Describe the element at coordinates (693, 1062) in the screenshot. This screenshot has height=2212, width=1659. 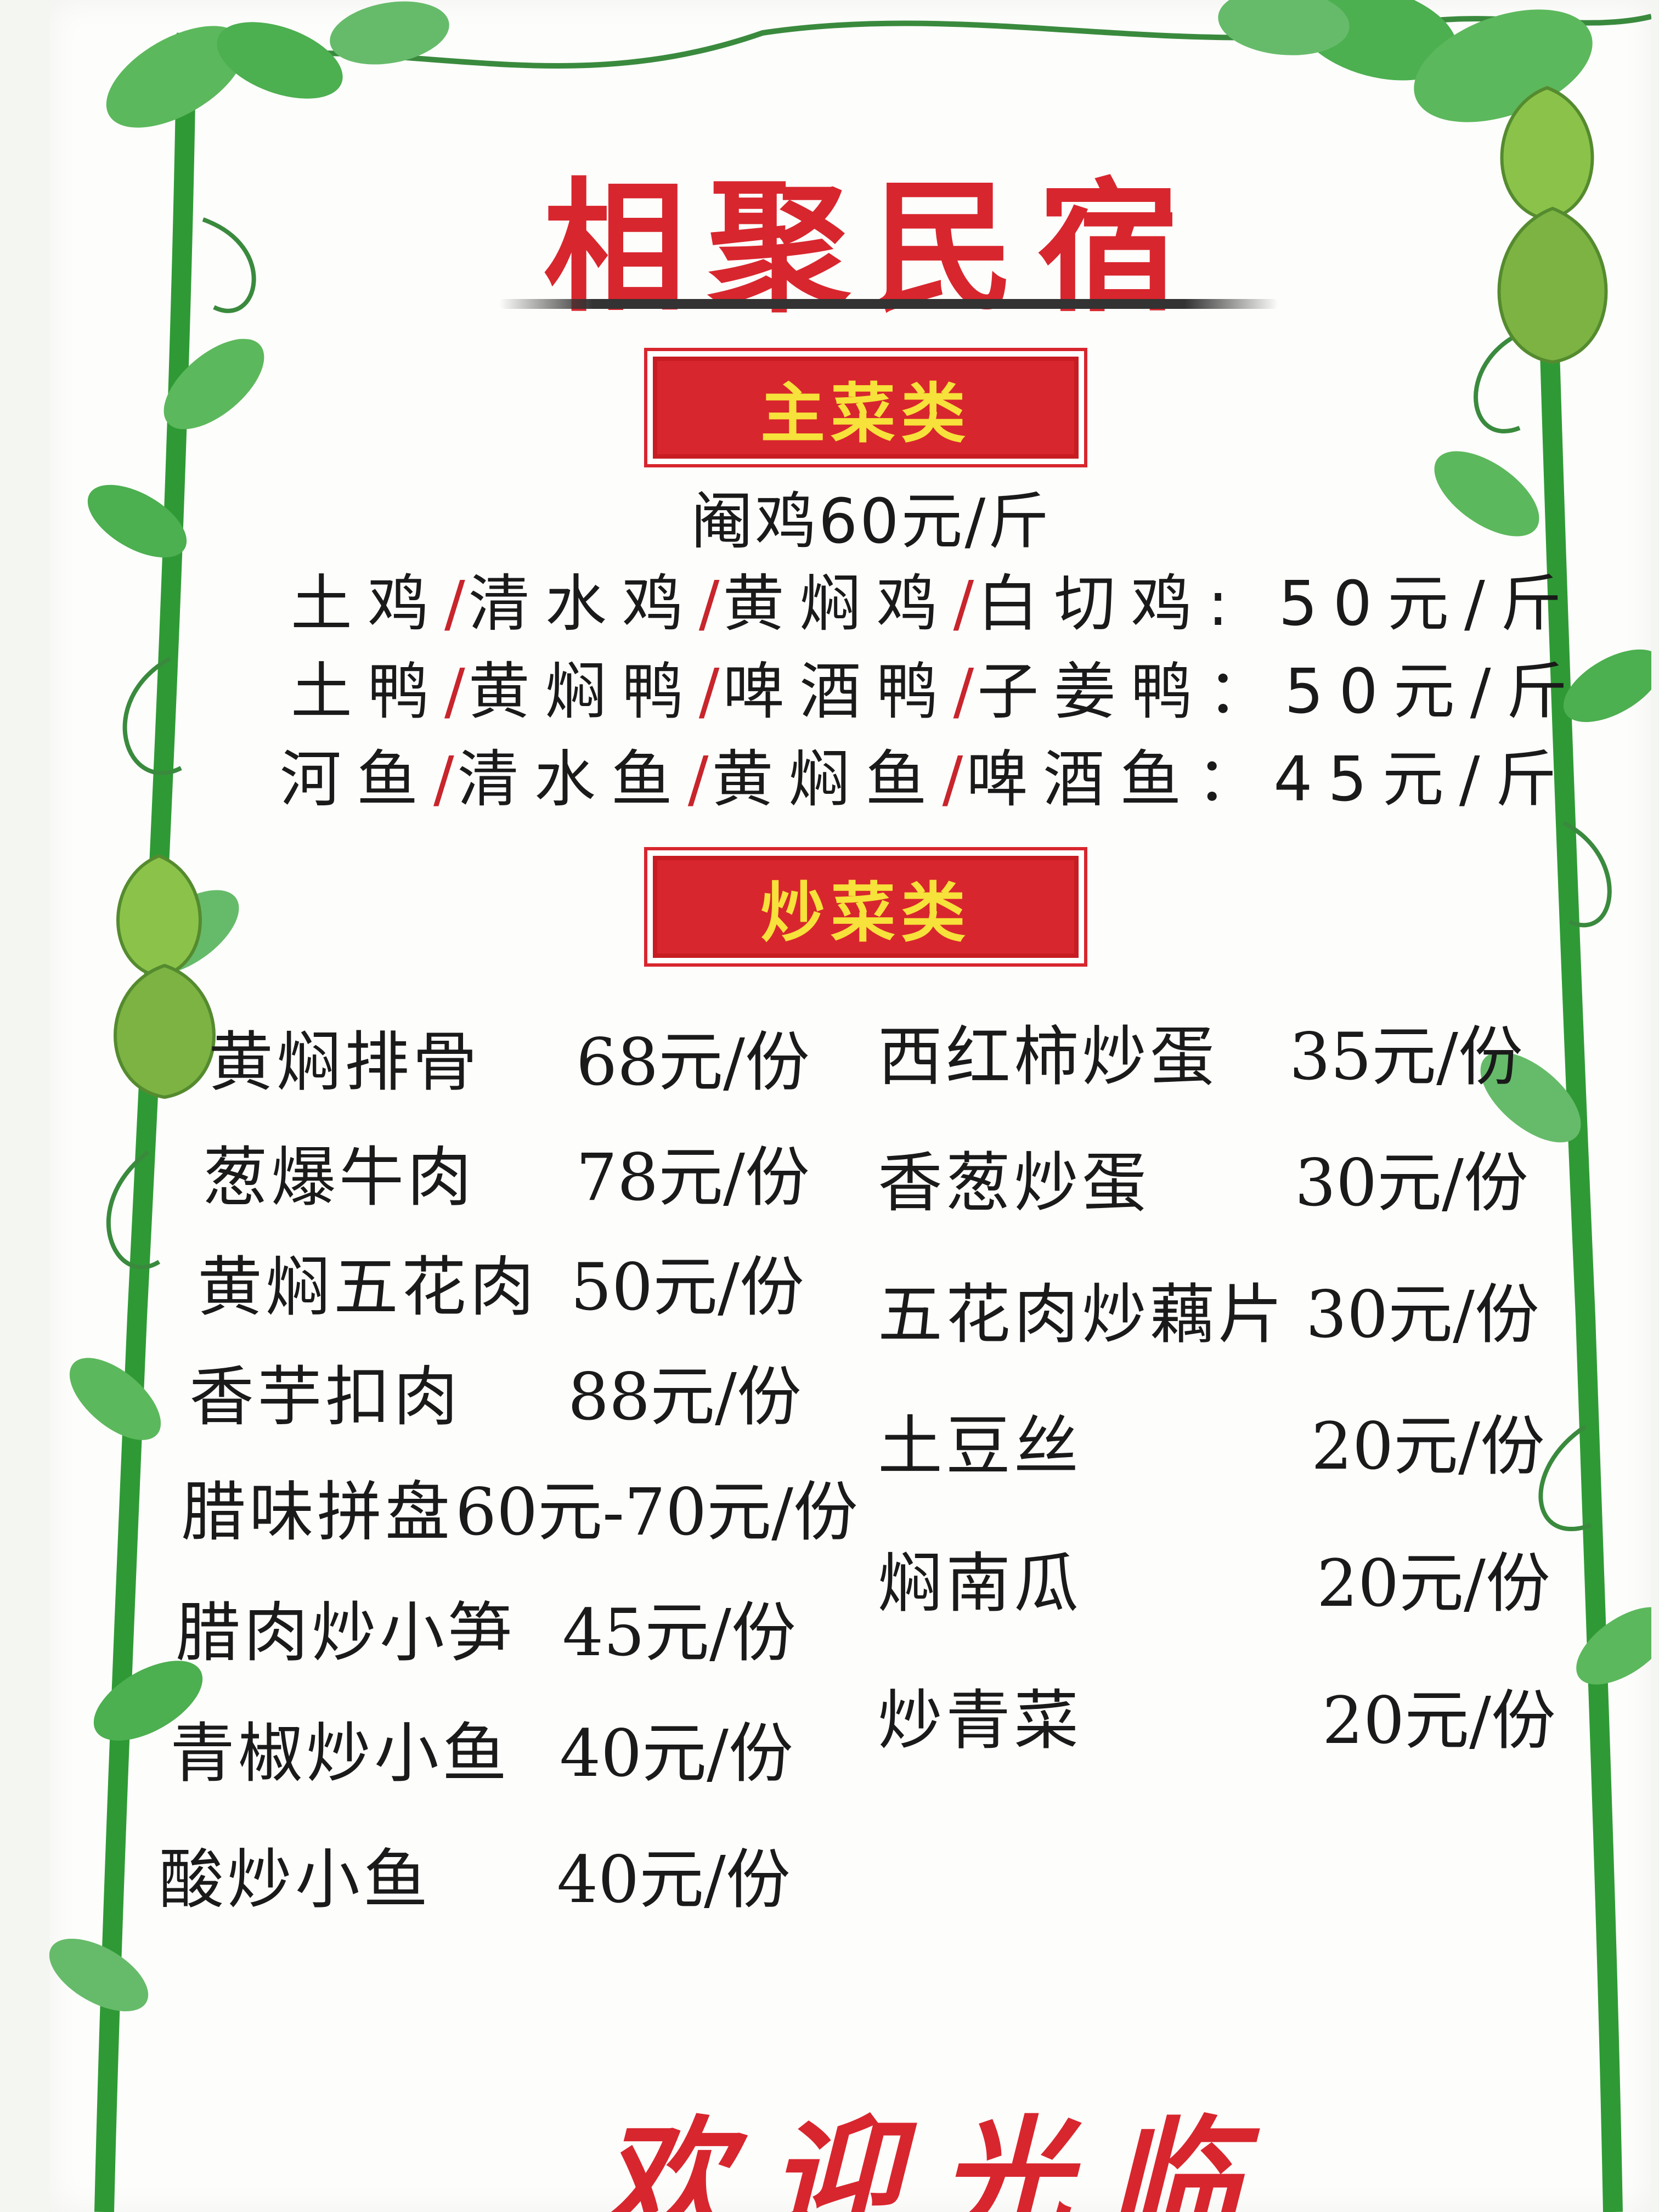
I see `dish-price: 68元/份` at that location.